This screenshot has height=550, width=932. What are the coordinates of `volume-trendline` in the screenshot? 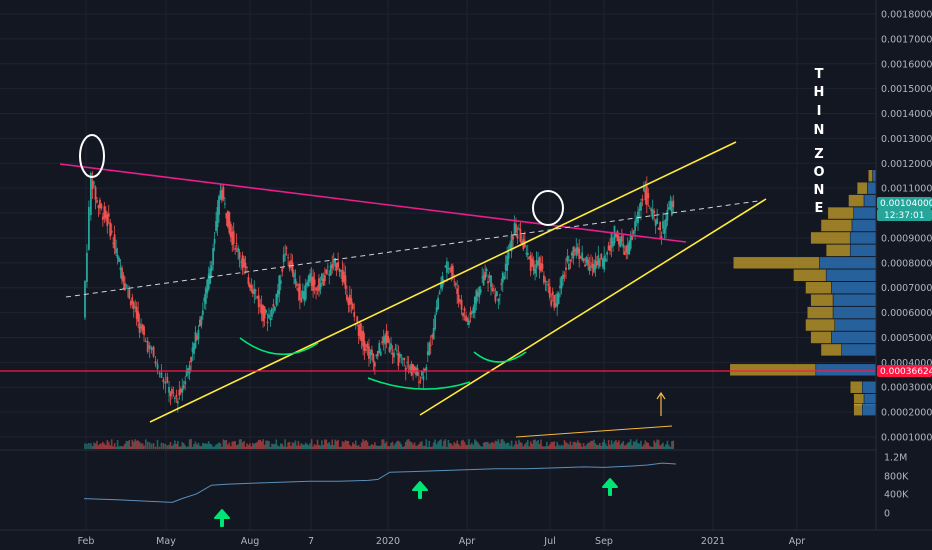 It's located at (594, 431).